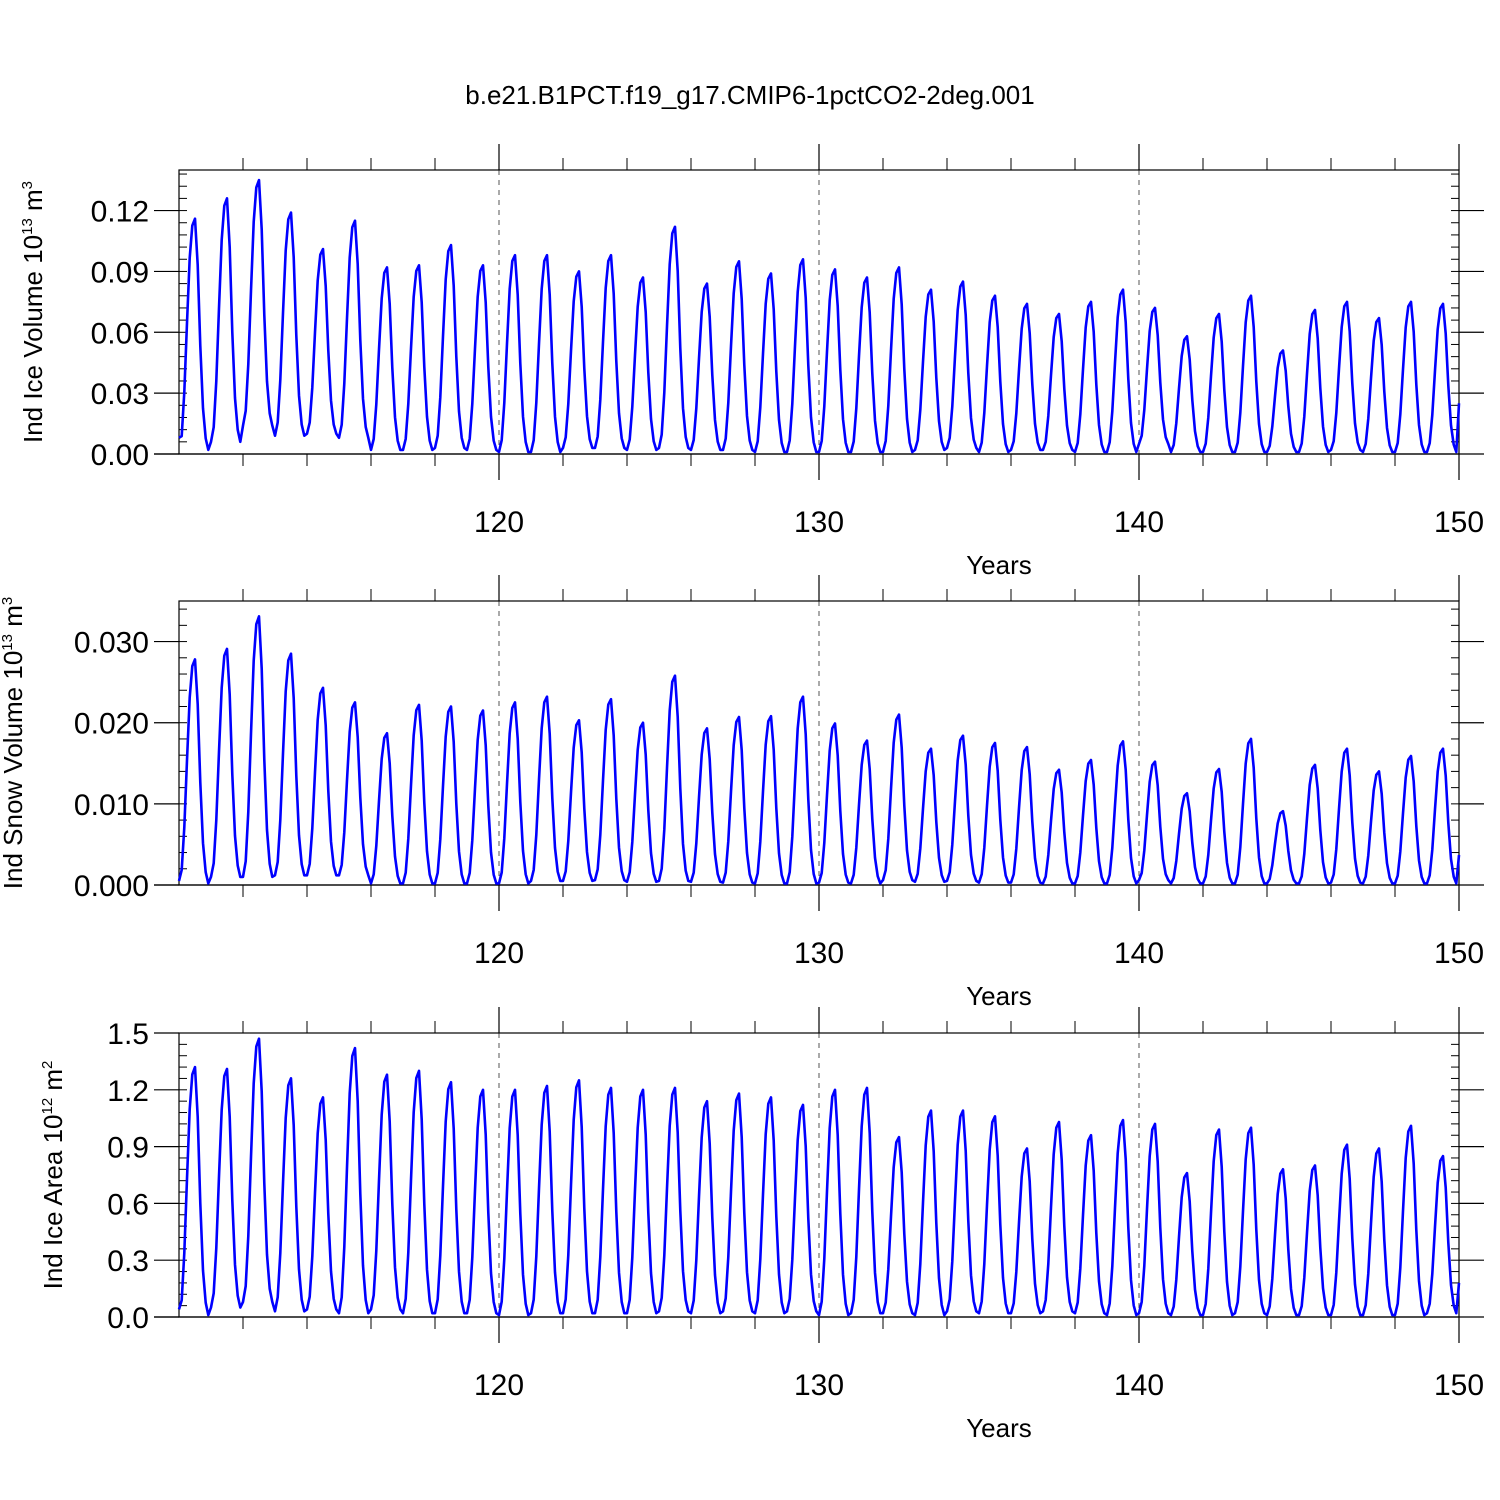 Image resolution: width=1500 pixels, height=1500 pixels. I want to click on y-axis-title-text: Ind Snow Volume 10, so click(14, 770).